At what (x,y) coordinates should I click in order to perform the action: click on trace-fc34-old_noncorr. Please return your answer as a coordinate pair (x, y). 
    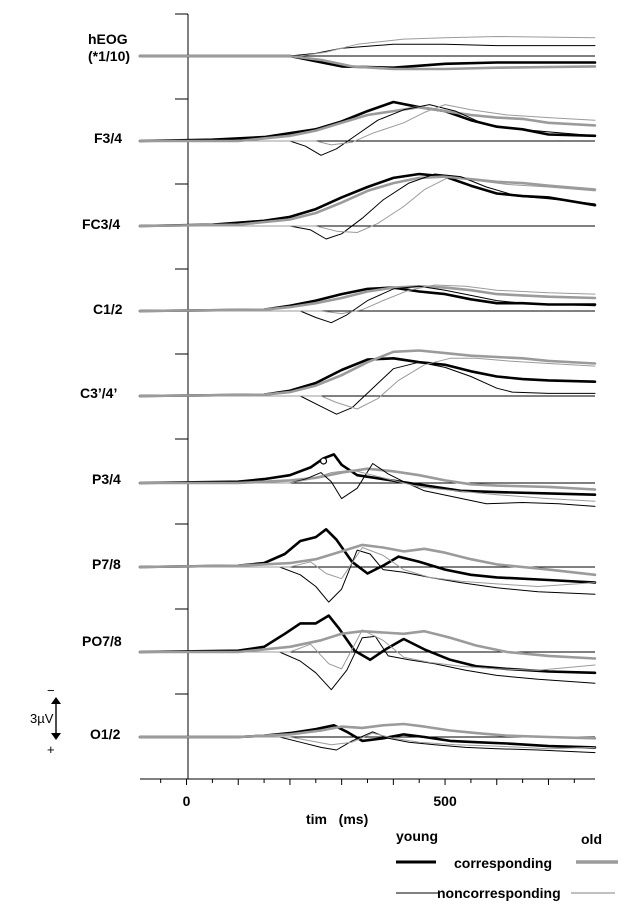
    Looking at the image, I should click on (367, 204).